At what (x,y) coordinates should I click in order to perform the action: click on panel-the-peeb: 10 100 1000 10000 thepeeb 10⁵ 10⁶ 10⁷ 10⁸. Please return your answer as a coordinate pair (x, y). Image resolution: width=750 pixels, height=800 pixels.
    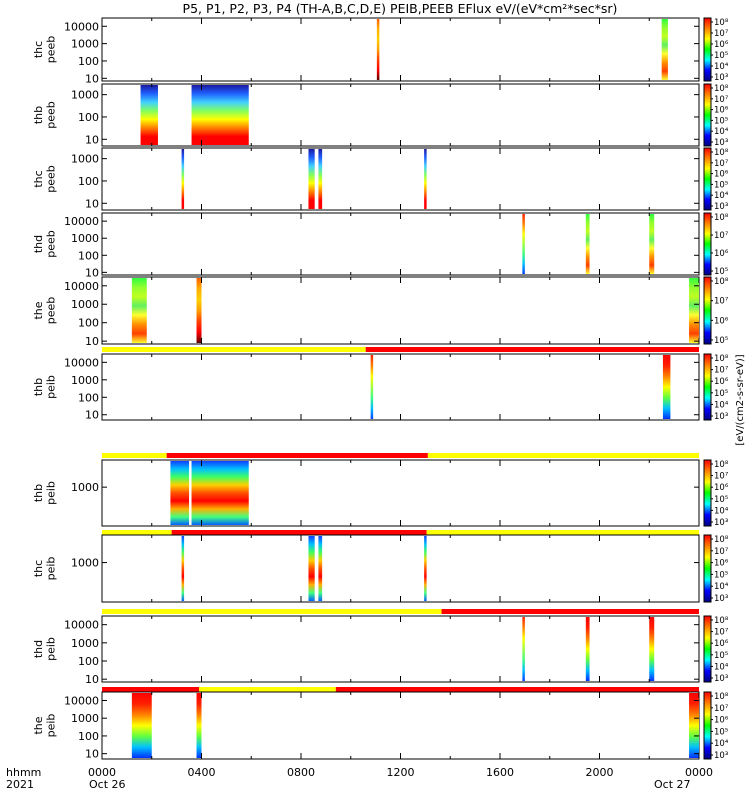
    Looking at the image, I should click on (380, 312).